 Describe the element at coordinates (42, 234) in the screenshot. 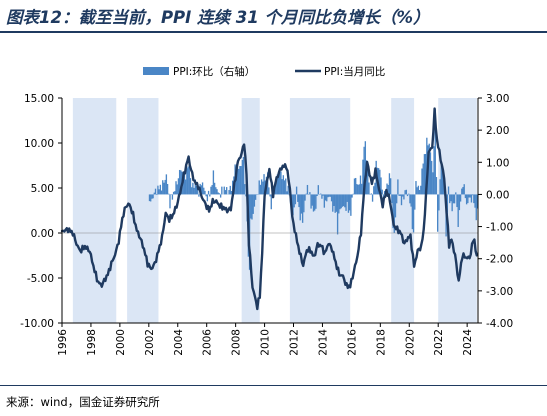

I see `left-tick-label: 0.00` at that location.